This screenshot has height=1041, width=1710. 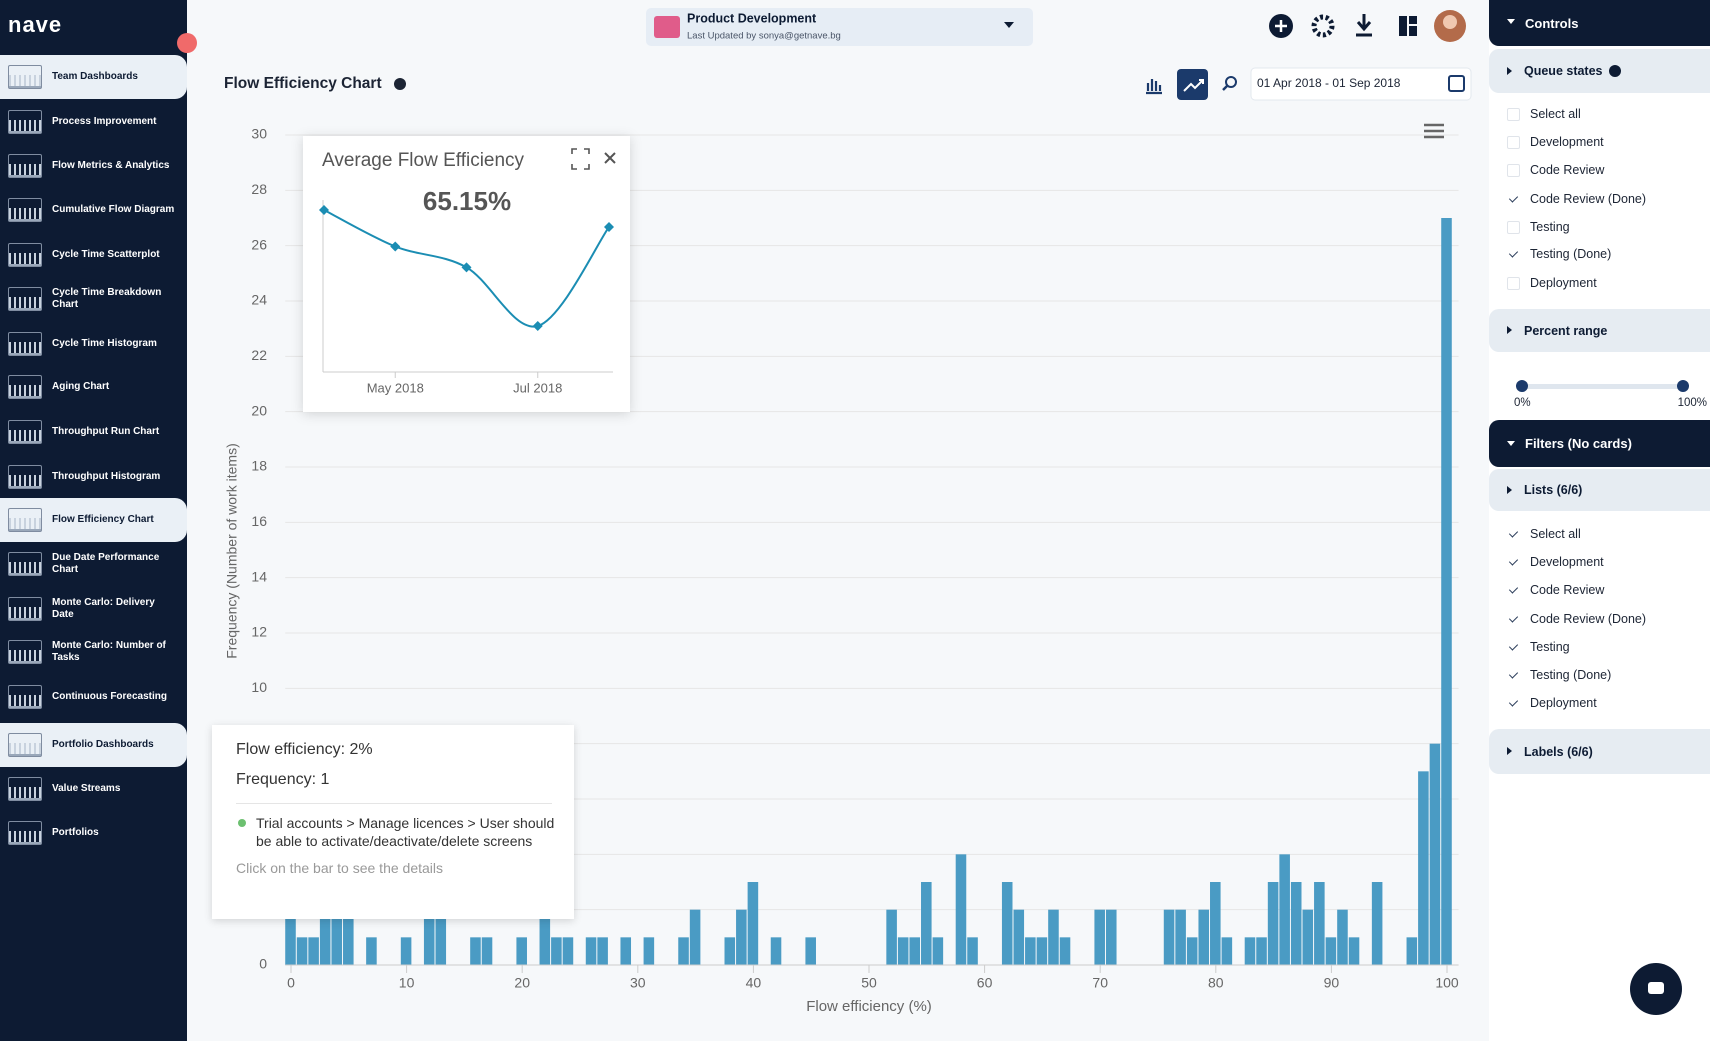 What do you see at coordinates (1599, 751) in the screenshot?
I see `labels-header: Labels (6/6)` at bounding box center [1599, 751].